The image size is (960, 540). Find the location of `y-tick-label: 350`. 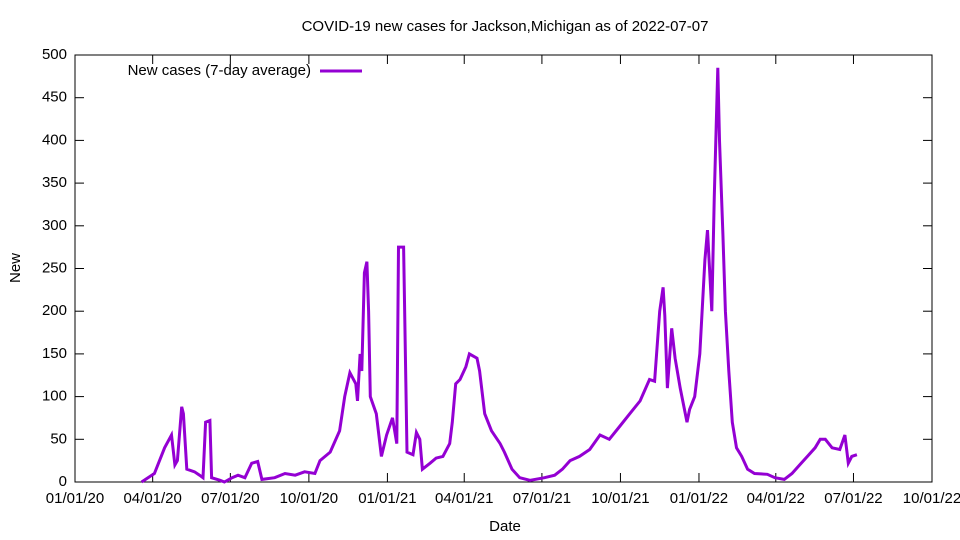

y-tick-label: 350 is located at coordinates (54, 182).